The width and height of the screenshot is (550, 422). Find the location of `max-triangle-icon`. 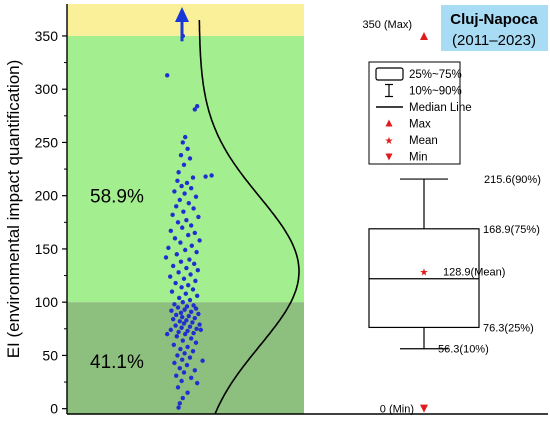

max-triangle-icon is located at coordinates (424, 35).